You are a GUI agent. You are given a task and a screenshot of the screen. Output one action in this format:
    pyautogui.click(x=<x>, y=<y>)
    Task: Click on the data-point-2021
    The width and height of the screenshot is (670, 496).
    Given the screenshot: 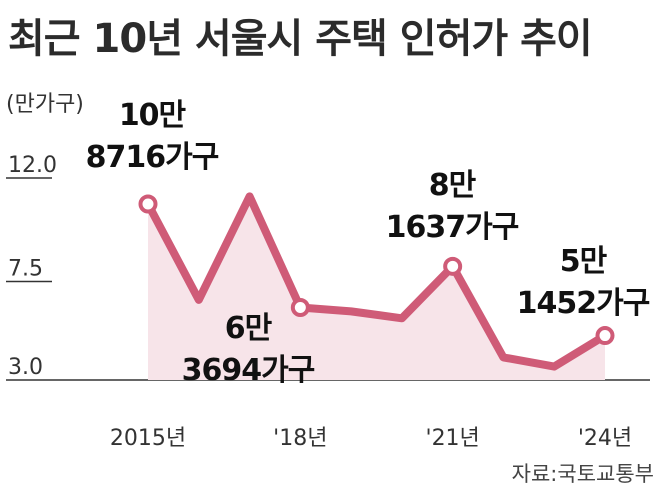 What is the action you would take?
    pyautogui.click(x=453, y=266)
    